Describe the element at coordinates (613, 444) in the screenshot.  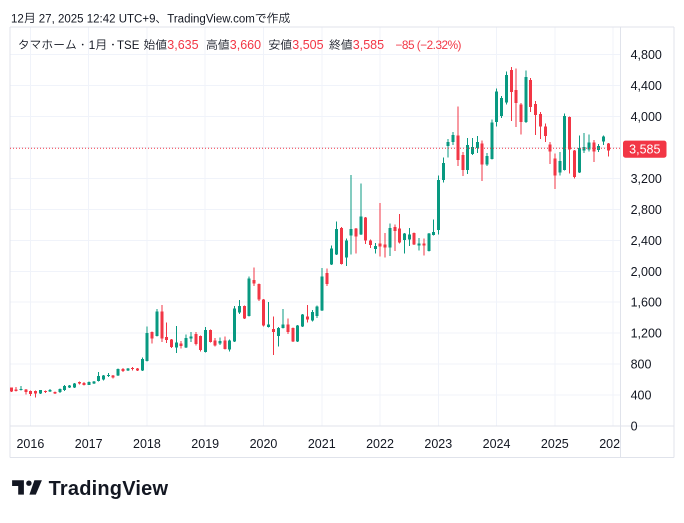
I see `svg-text: 2026` at that location.